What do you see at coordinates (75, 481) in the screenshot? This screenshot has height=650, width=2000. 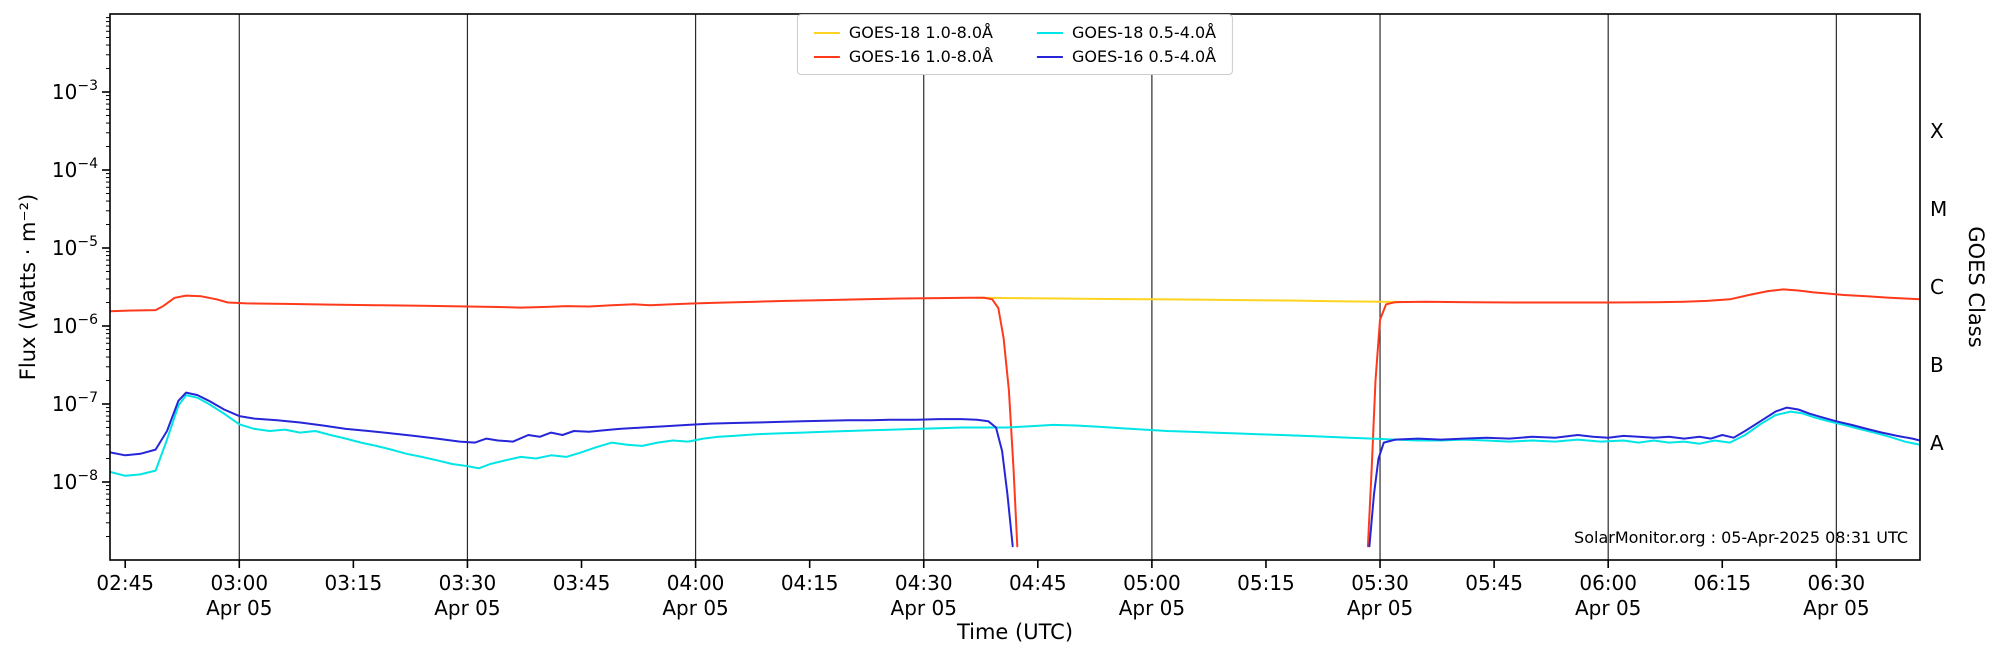 I see `y-tick-label: 10⁻⁸` at bounding box center [75, 481].